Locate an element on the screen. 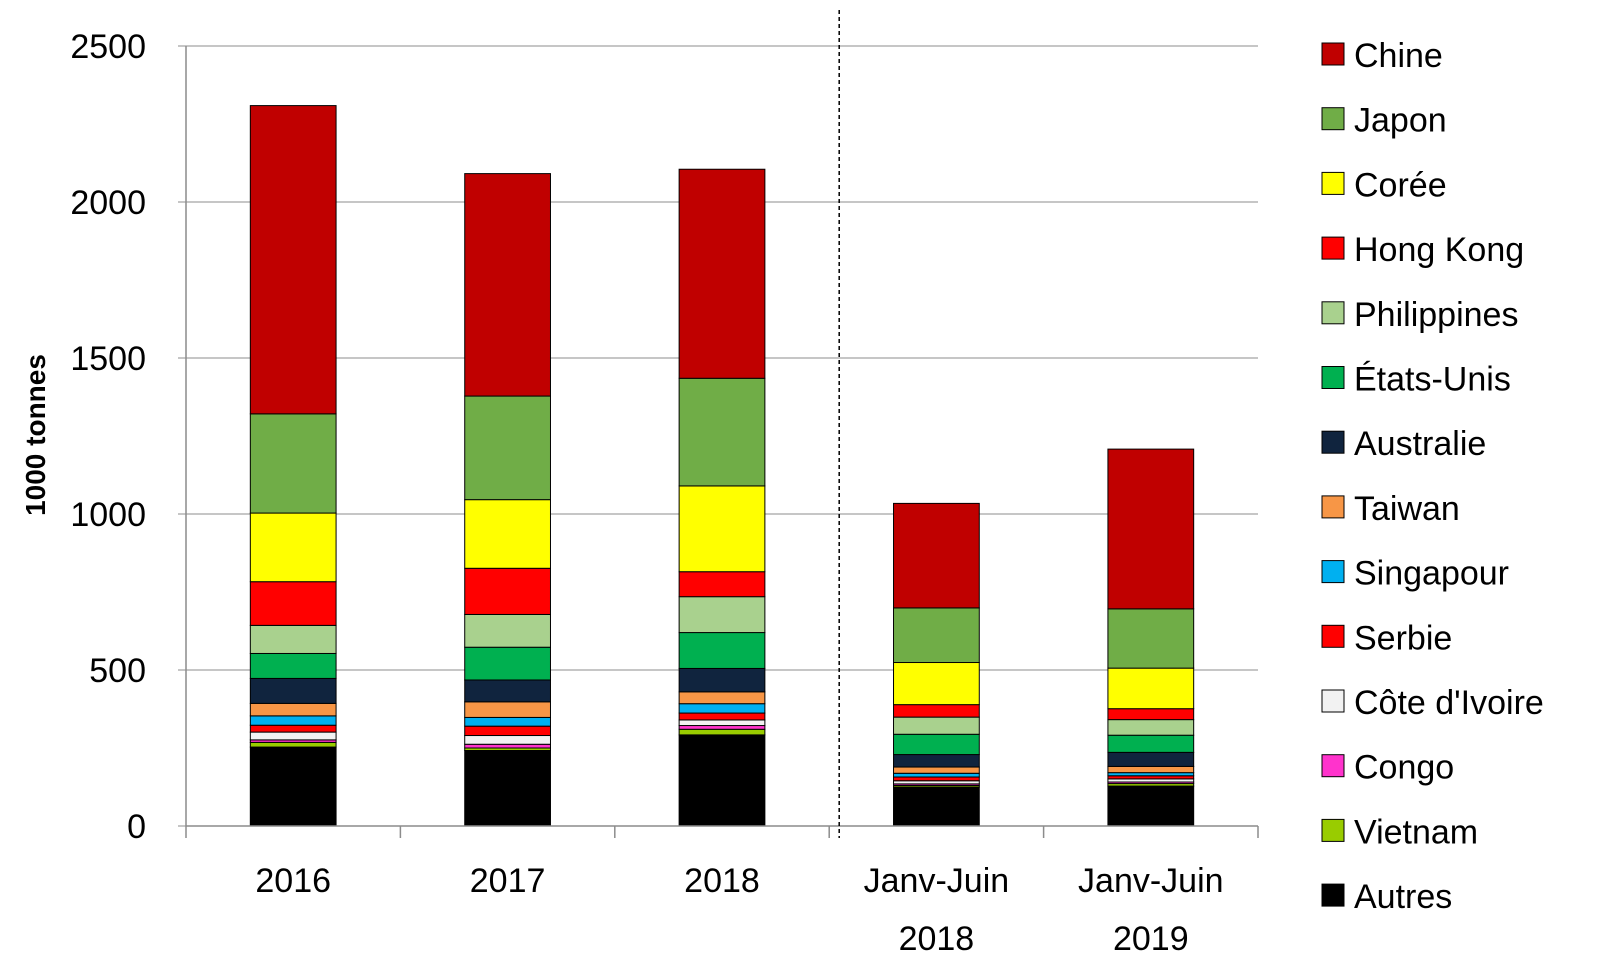 The height and width of the screenshot is (966, 1602). legend-label: États-Unis is located at coordinates (1432, 380).